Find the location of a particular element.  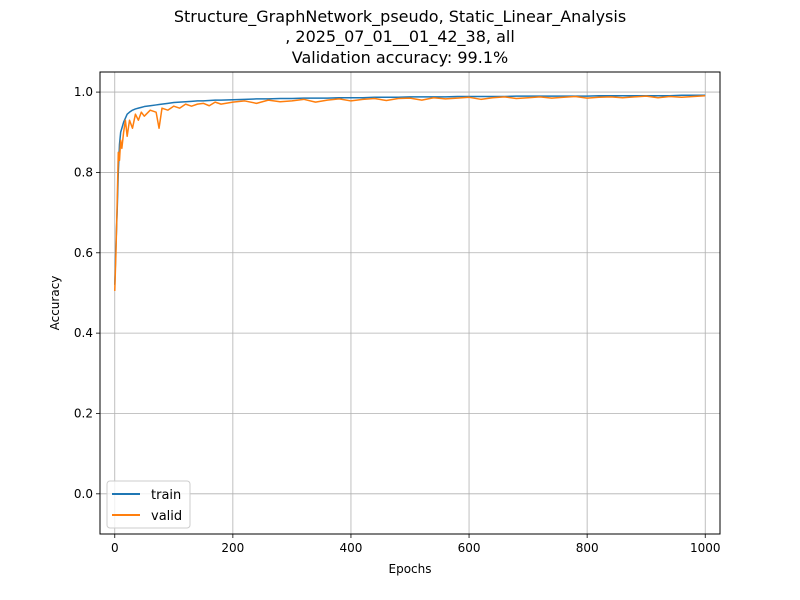

x-tick-label: 600 is located at coordinates (469, 548).